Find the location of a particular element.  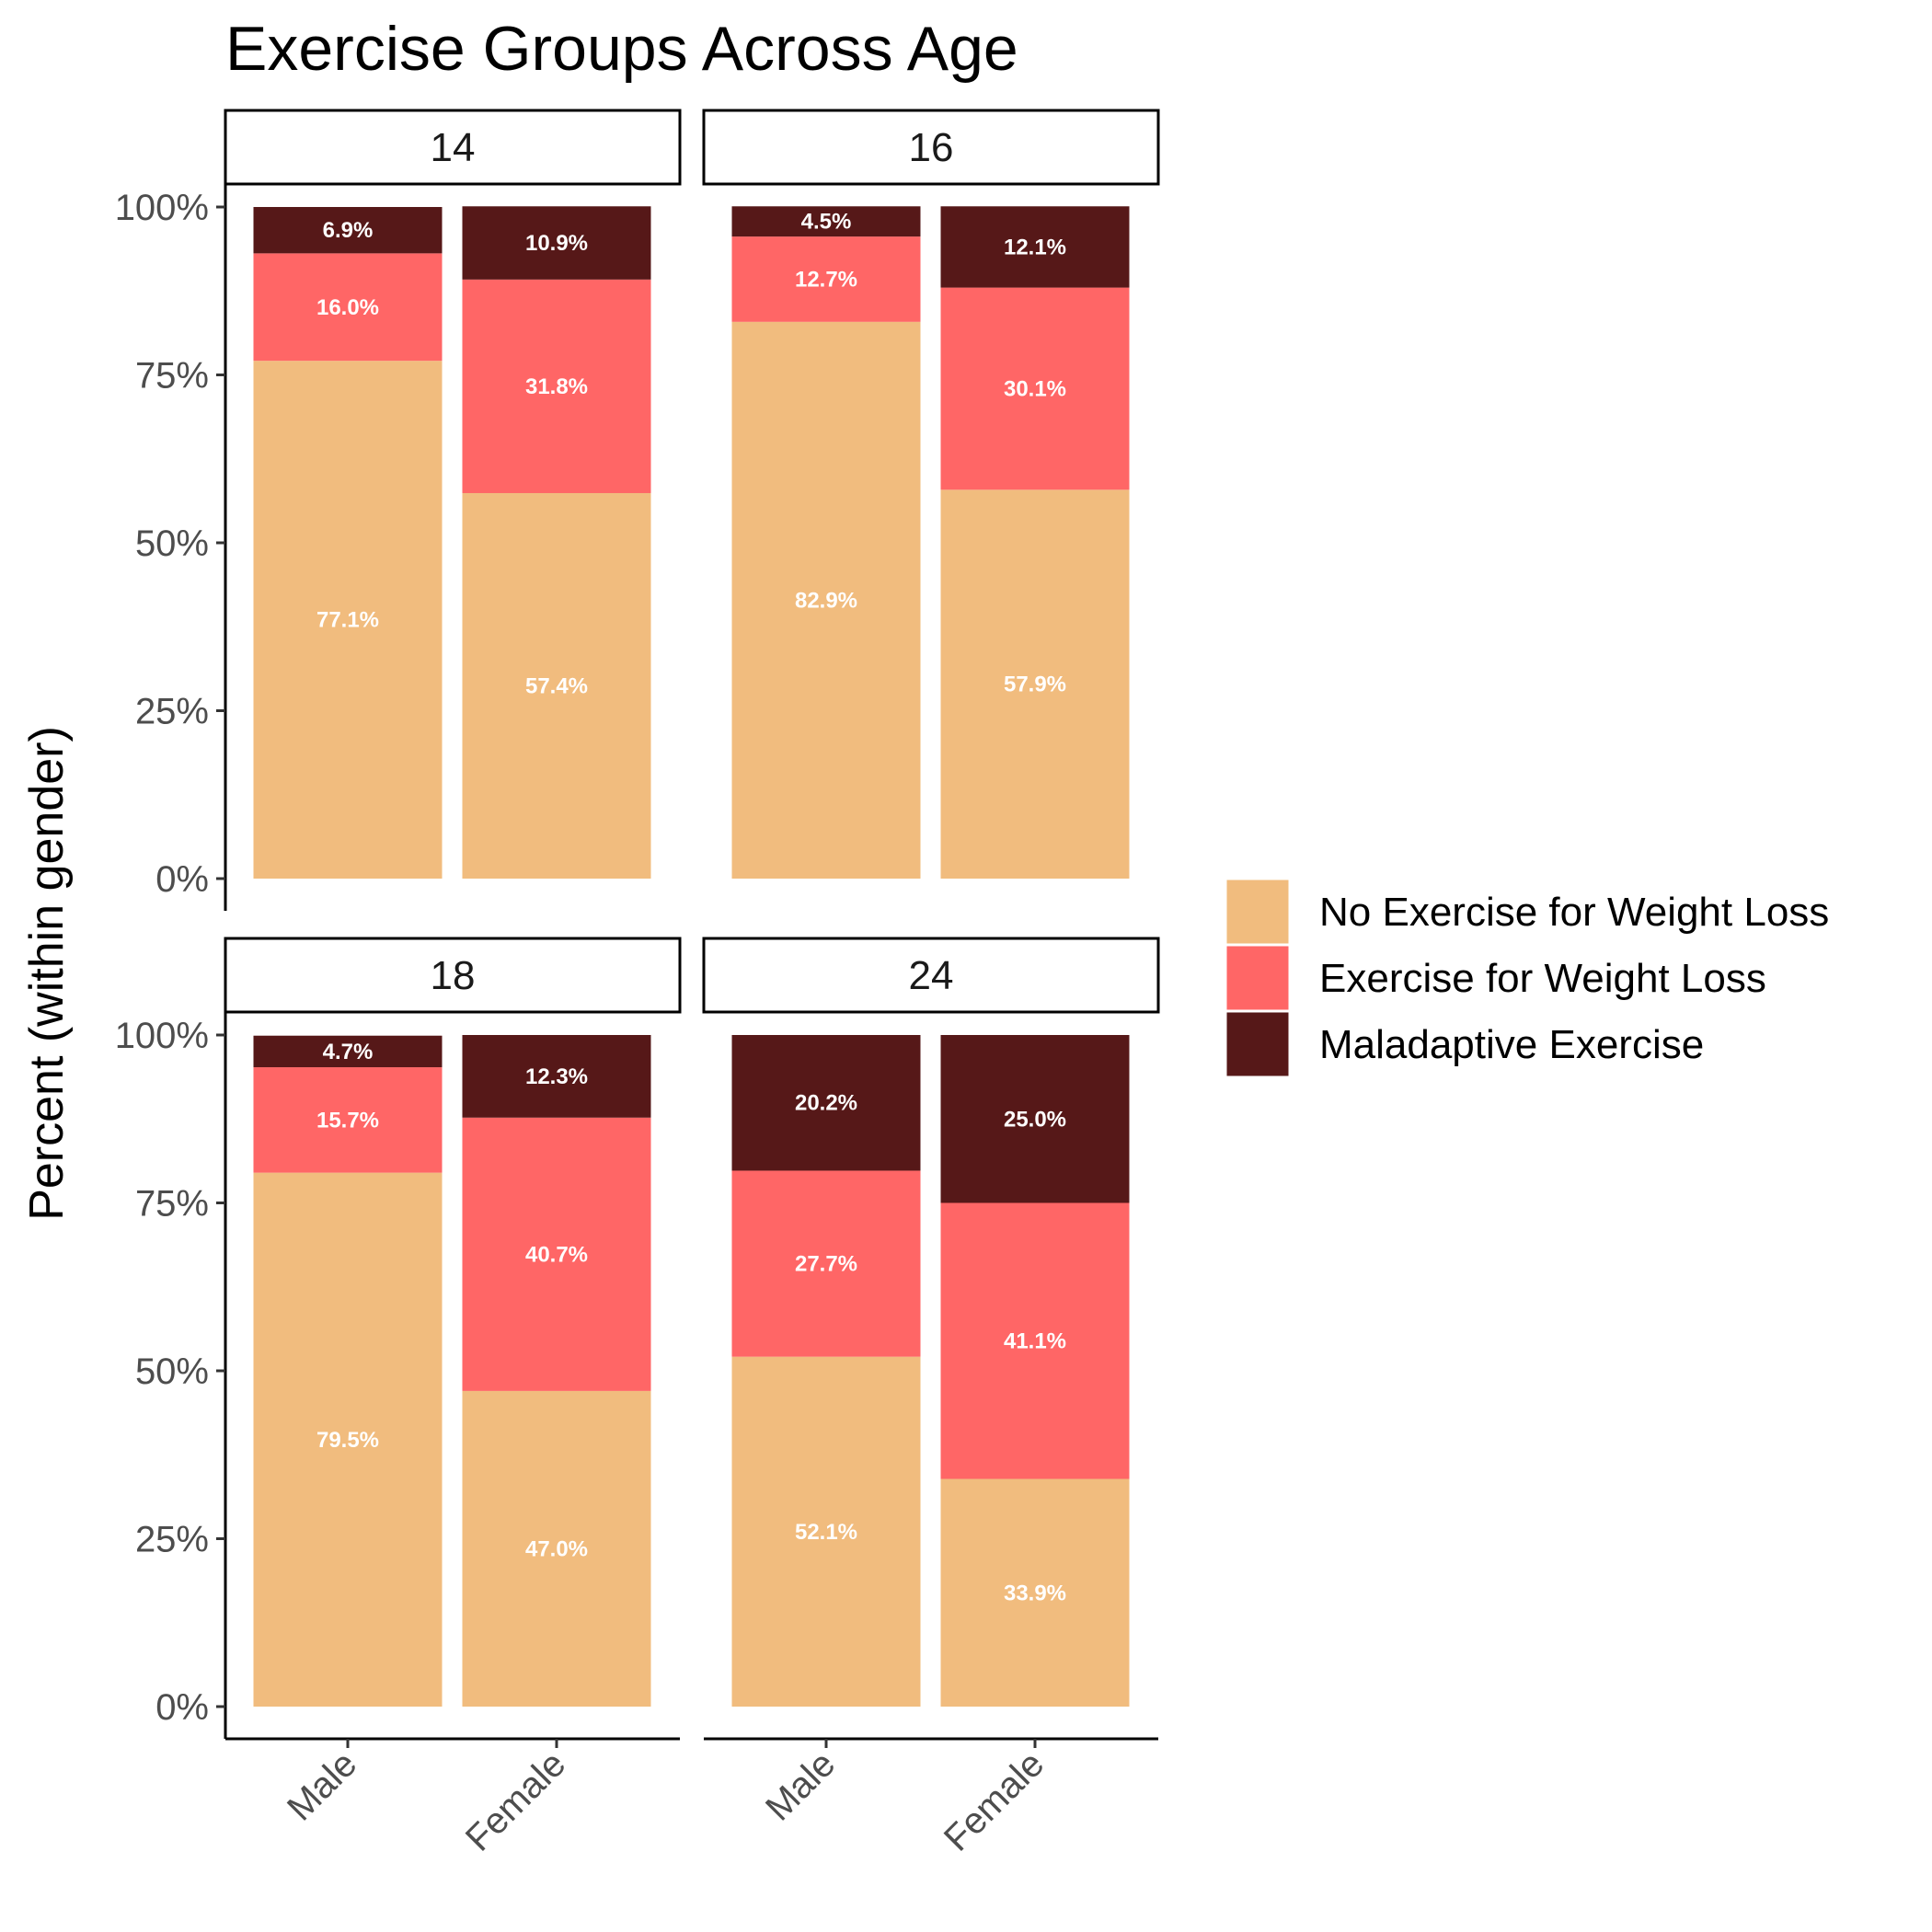

bar-value-label: 12.1% is located at coordinates (1035, 247).